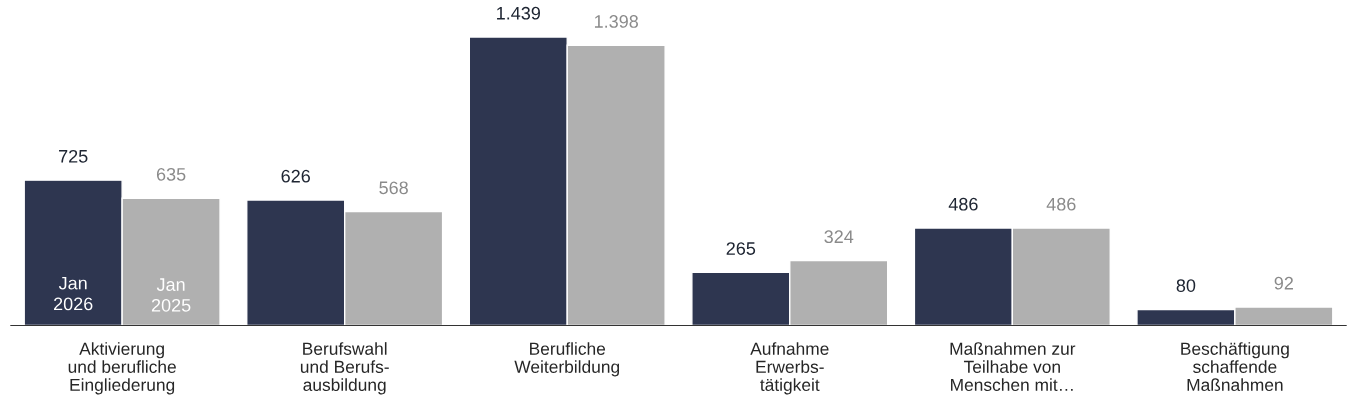  What do you see at coordinates (393, 188) in the screenshot?
I see `data-label: 568` at bounding box center [393, 188].